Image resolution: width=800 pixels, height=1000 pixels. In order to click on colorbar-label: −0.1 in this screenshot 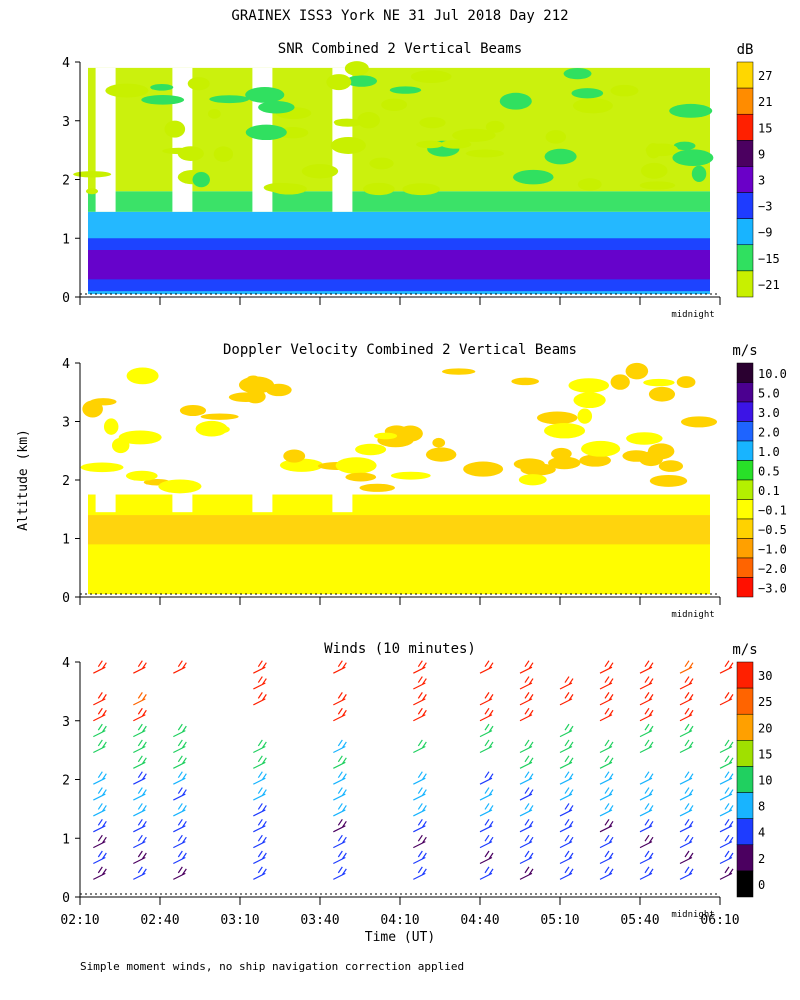, I will do `click(772, 510)`.